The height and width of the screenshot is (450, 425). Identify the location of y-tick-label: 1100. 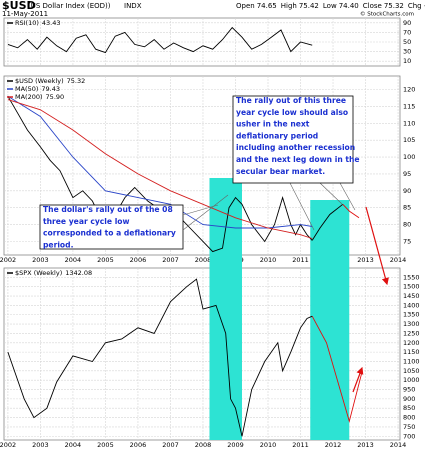
(411, 361).